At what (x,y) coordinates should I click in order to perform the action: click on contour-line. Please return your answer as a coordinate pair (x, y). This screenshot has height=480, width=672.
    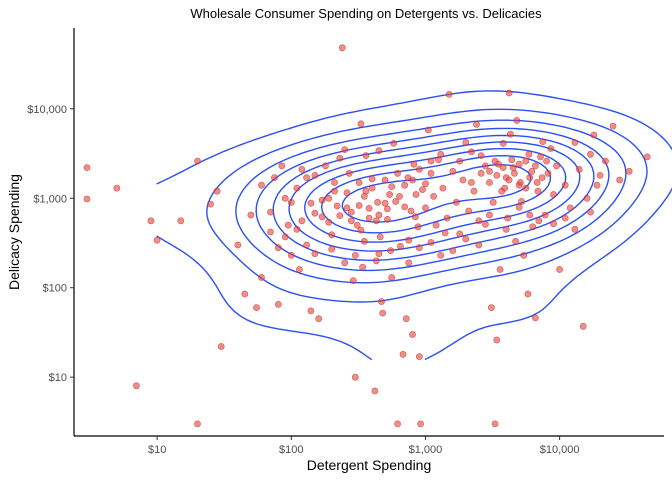
    Looking at the image, I should click on (433, 197).